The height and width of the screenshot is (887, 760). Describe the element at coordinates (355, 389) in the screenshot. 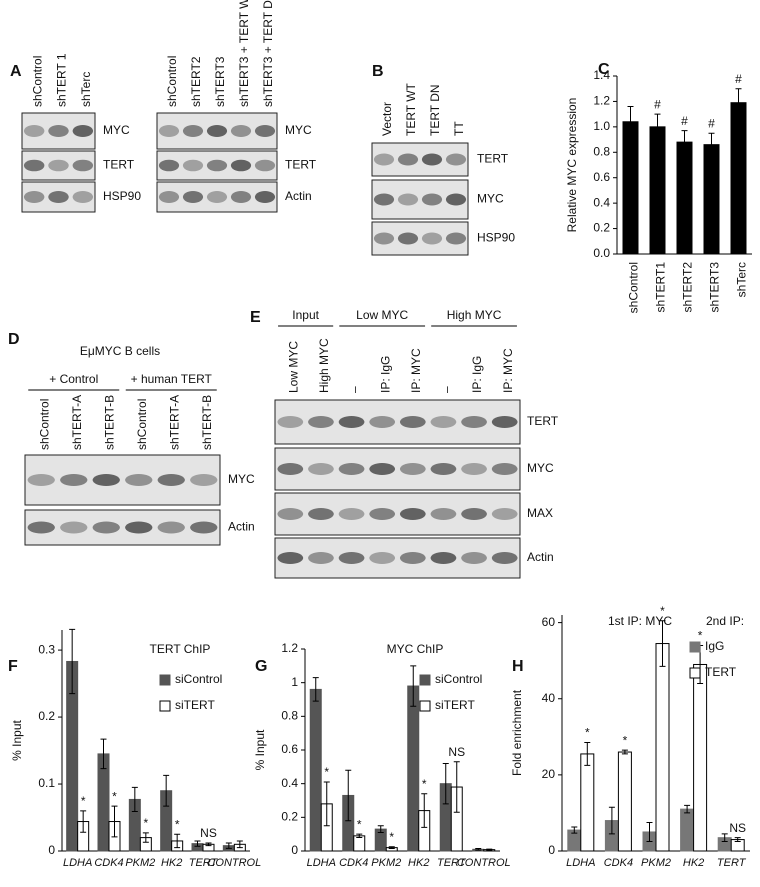

I see `lane-label: –` at that location.